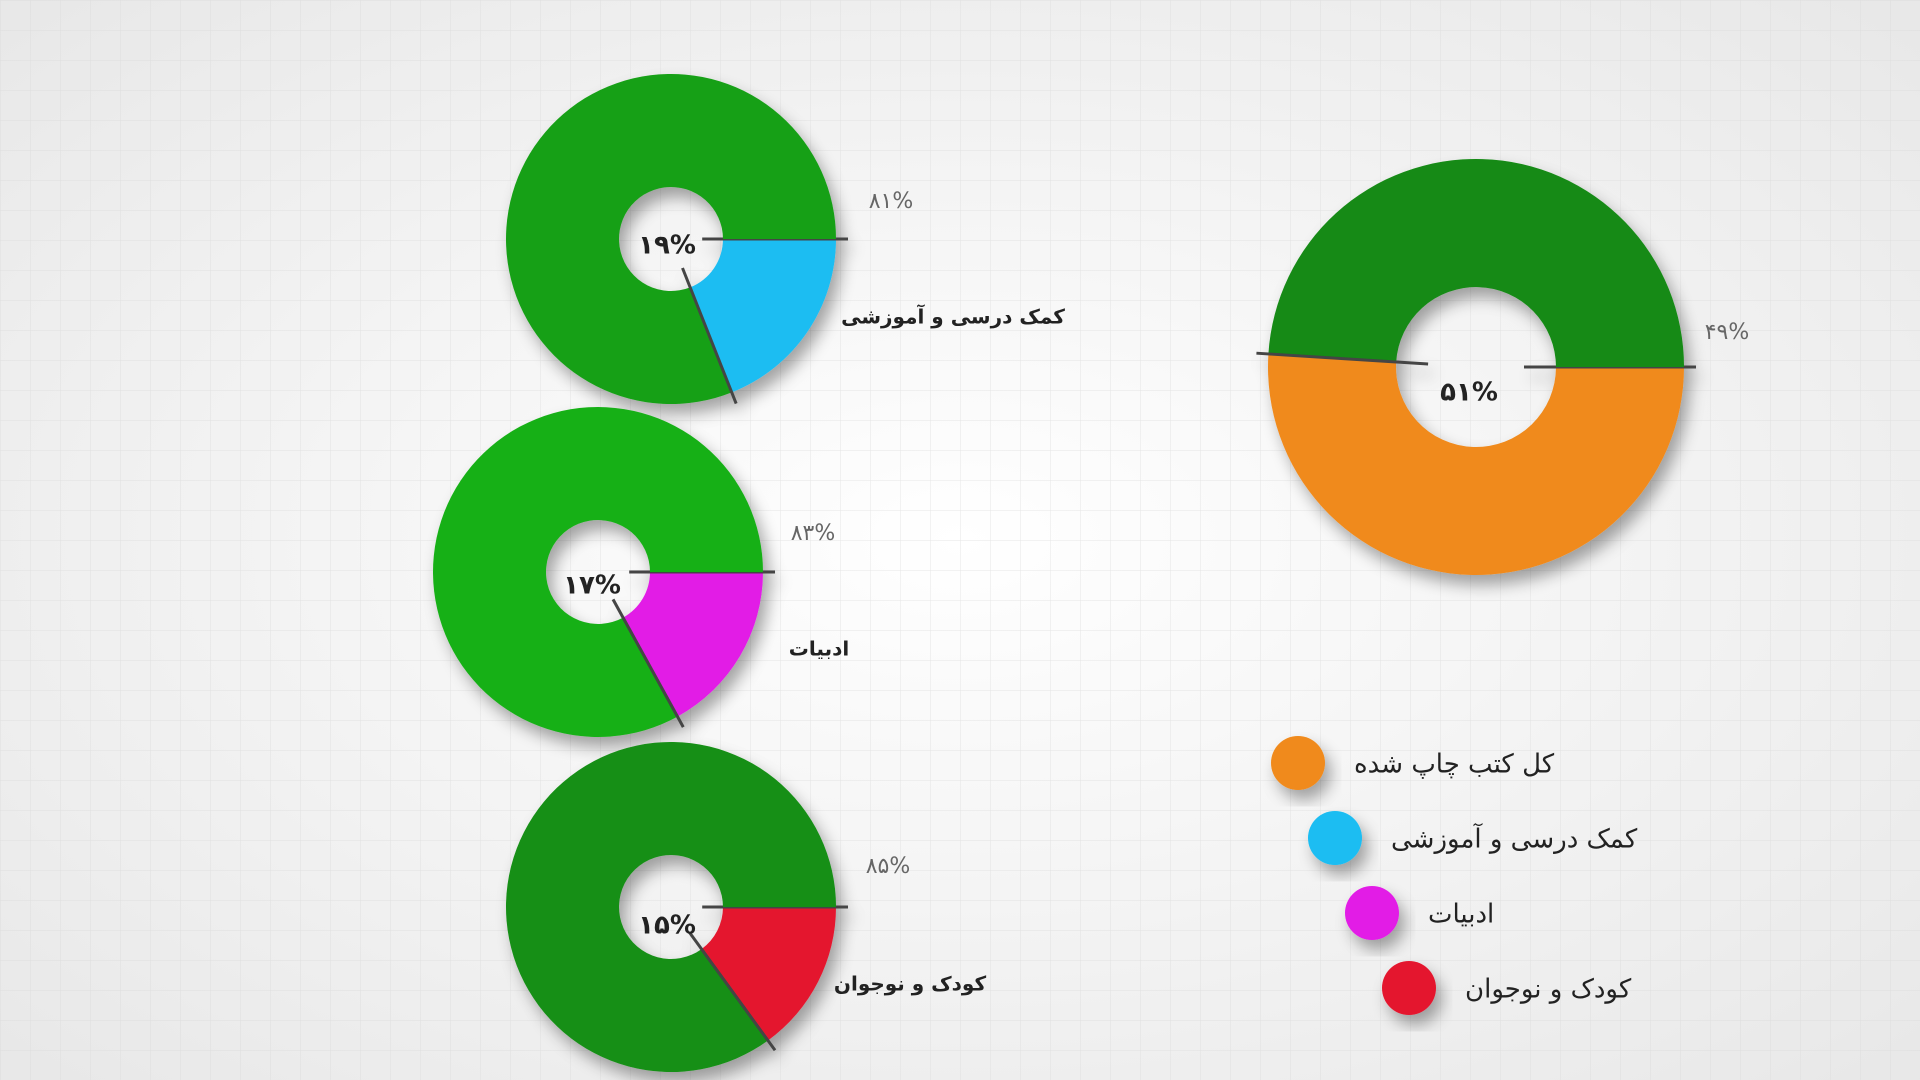  What do you see at coordinates (1461, 915) in the screenshot?
I see `legend-label: ادبیات` at bounding box center [1461, 915].